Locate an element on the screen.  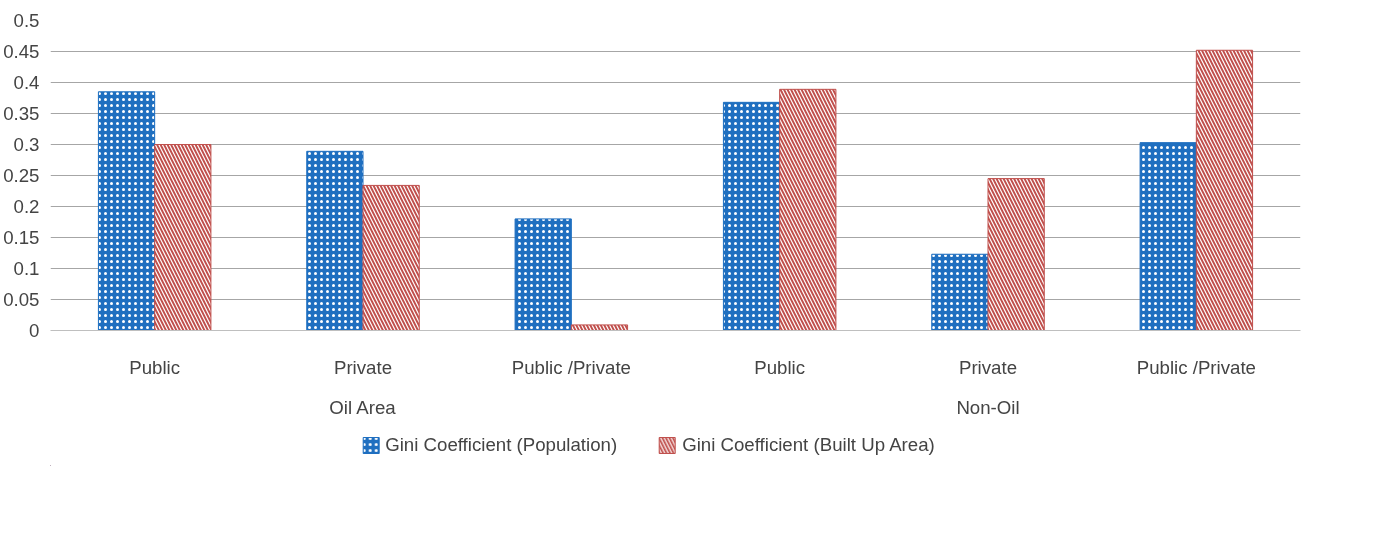
y-tick-label: 0.15 is located at coordinates (21, 237).